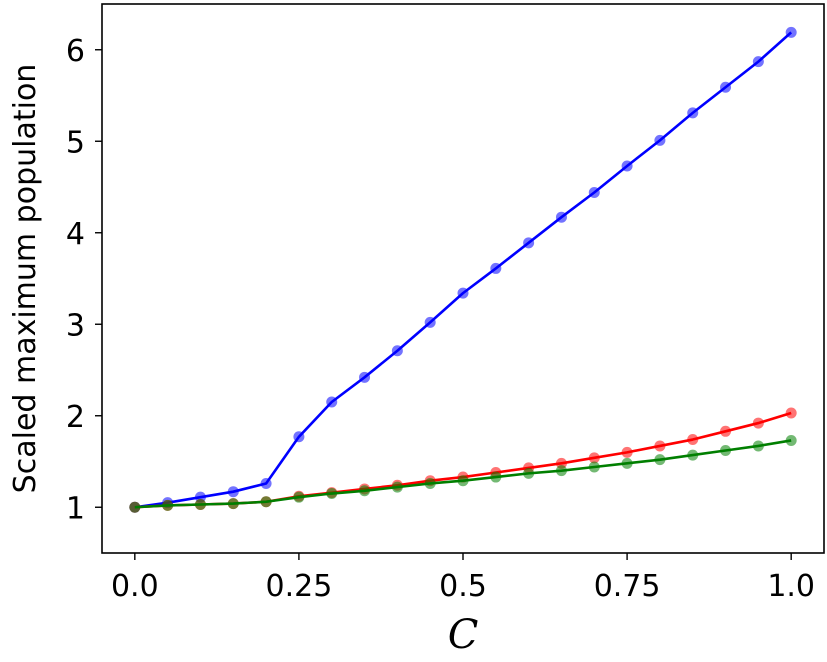  What do you see at coordinates (299, 586) in the screenshot?
I see `x-tick-label: 0.25` at bounding box center [299, 586].